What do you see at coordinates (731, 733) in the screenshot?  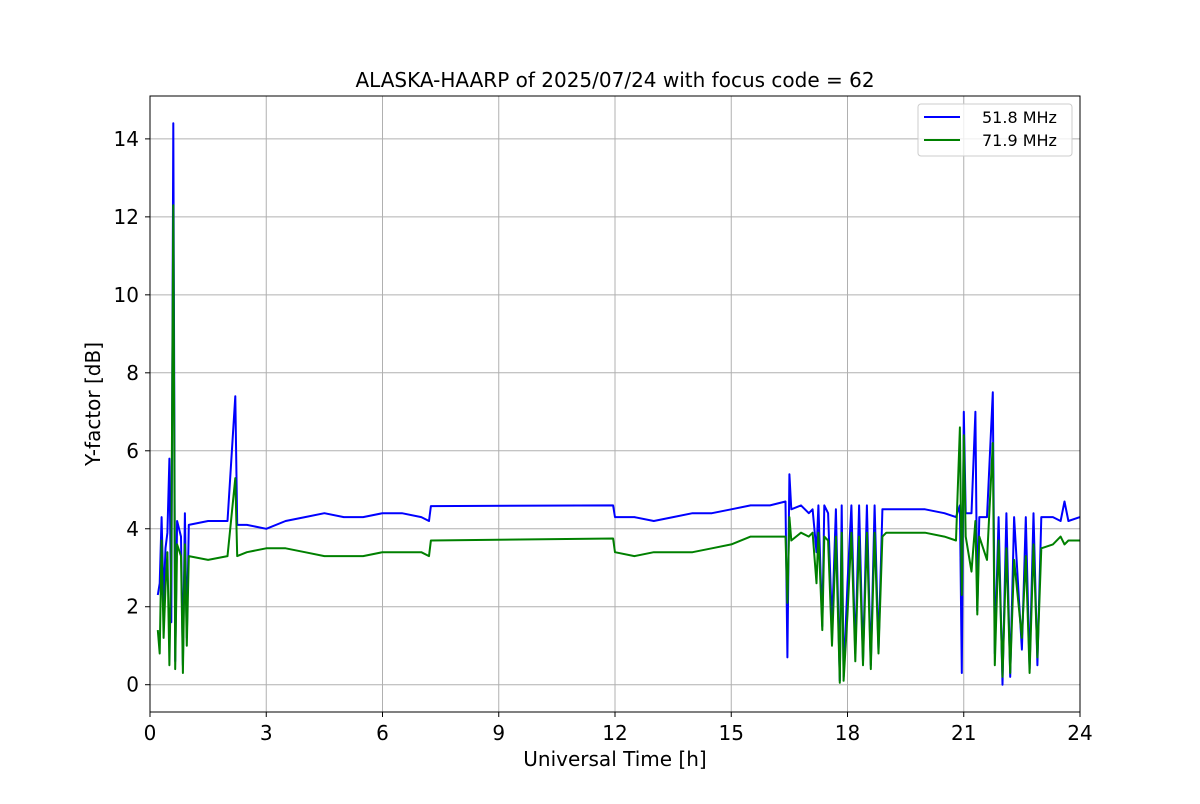 I see `x-tick-label: 15` at bounding box center [731, 733].